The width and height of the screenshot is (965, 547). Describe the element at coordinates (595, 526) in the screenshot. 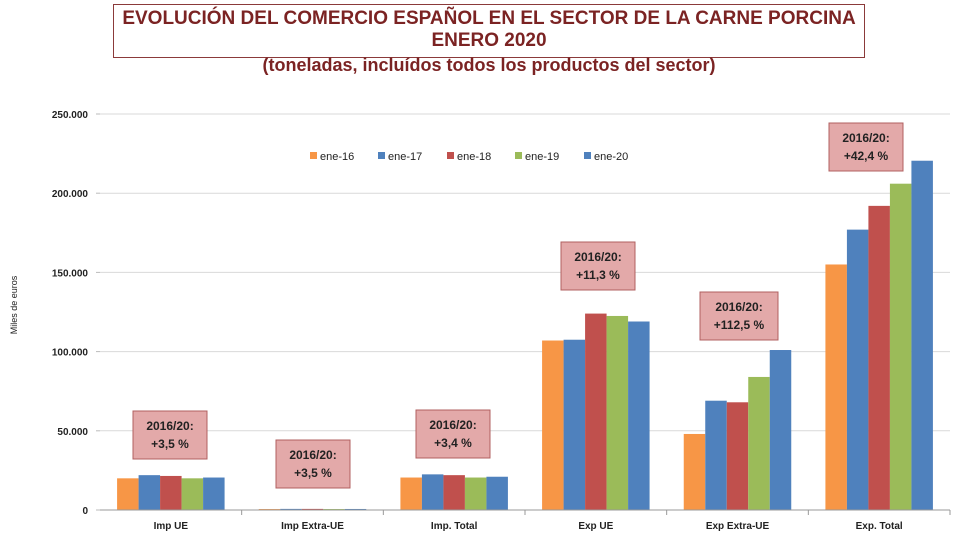

I see `x-tick-label: Exp UE` at that location.